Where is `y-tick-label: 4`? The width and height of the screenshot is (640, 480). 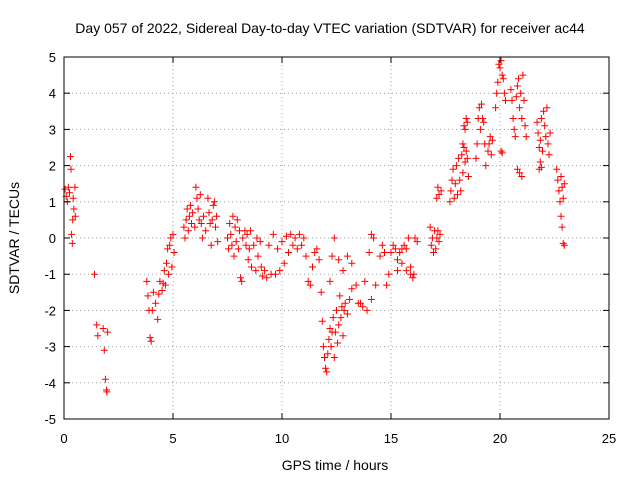
y-tick-label: 4 is located at coordinates (52, 93).